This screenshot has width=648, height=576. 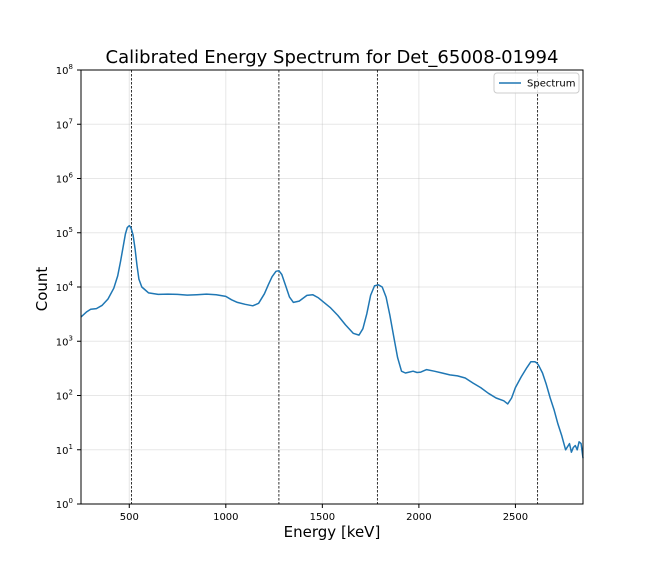 I want to click on legend-label: Spectrum, so click(x=551, y=84).